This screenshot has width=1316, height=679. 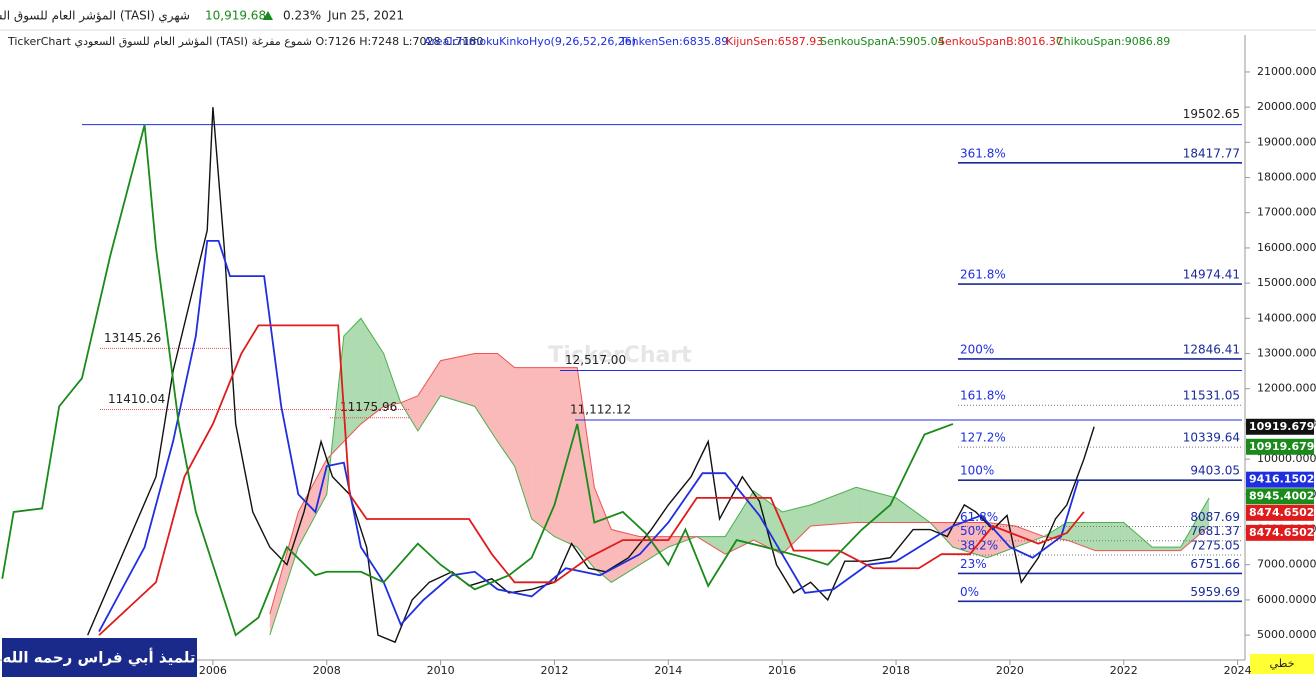 I want to click on y-tick-label: 10000.0000, so click(x=1286, y=458).